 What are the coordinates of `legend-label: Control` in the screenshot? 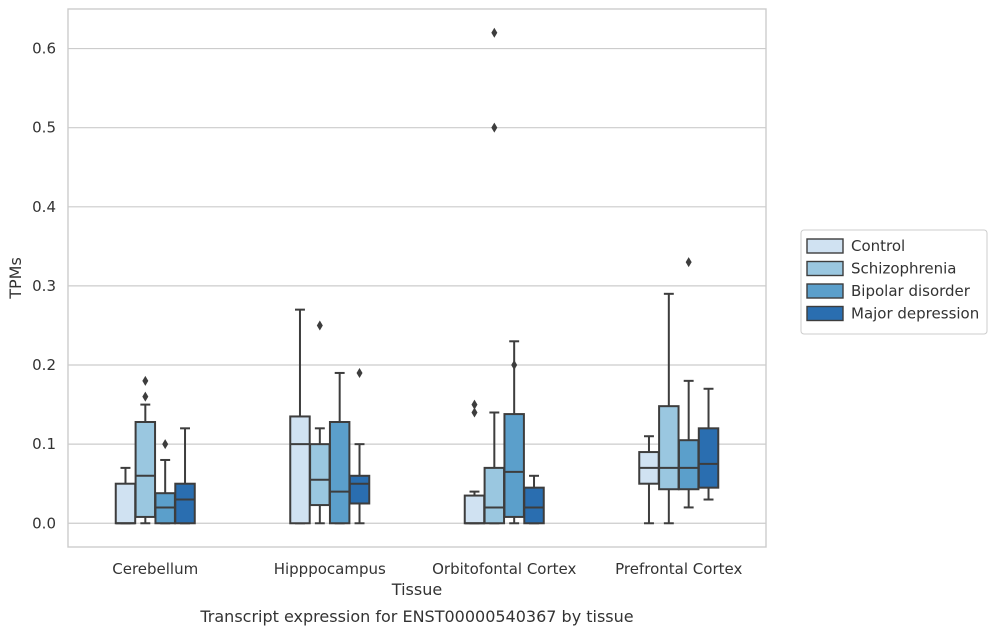 It's located at (878, 246).